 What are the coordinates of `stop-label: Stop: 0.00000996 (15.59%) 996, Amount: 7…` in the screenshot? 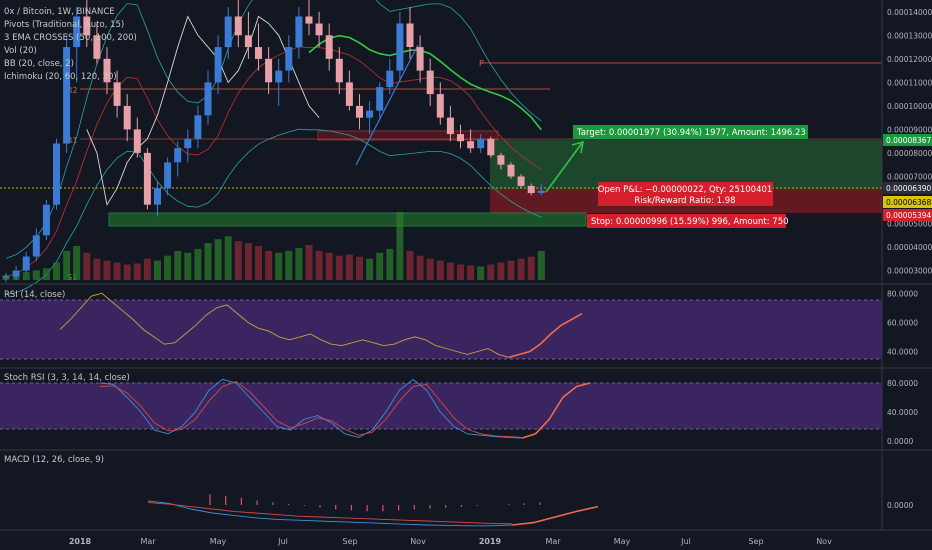 It's located at (690, 222).